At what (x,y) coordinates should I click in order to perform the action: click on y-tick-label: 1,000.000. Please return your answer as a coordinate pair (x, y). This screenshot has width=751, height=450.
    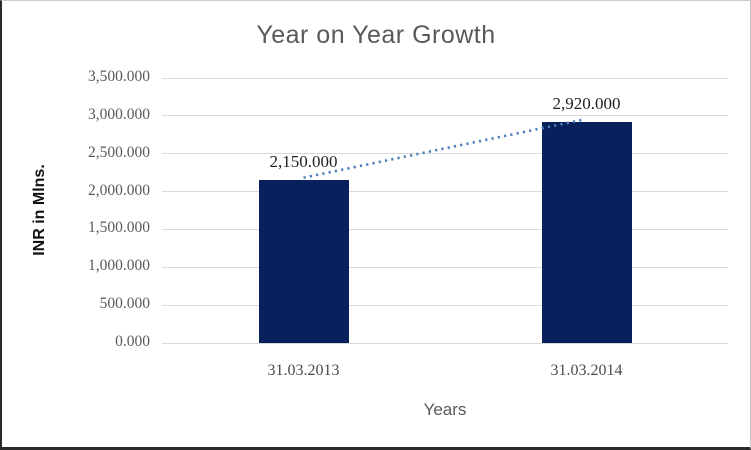
    Looking at the image, I should click on (119, 266).